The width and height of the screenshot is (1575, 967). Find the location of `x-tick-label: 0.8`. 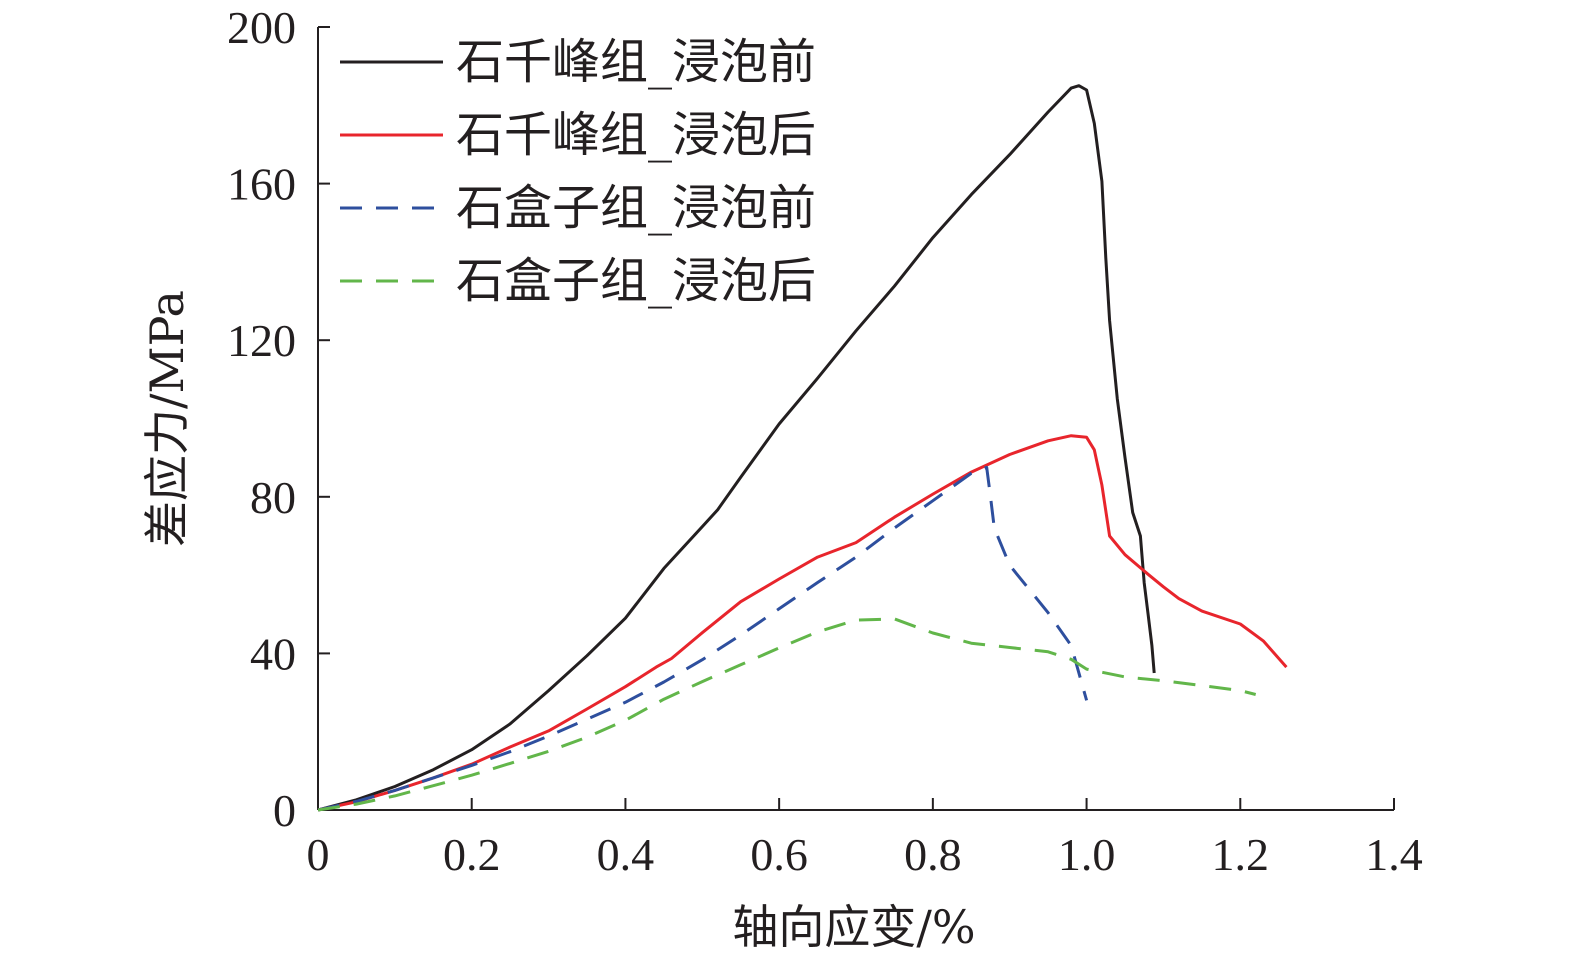

x-tick-label: 0.8 is located at coordinates (933, 854).